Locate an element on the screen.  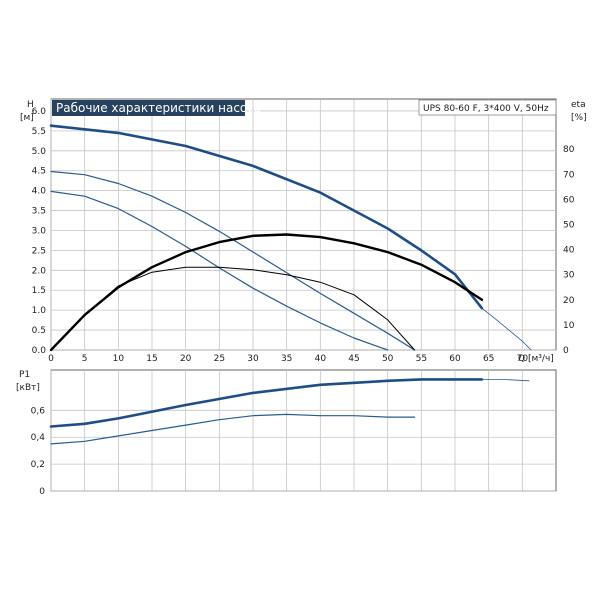
y2-axis-label: eta is located at coordinates (578, 105).